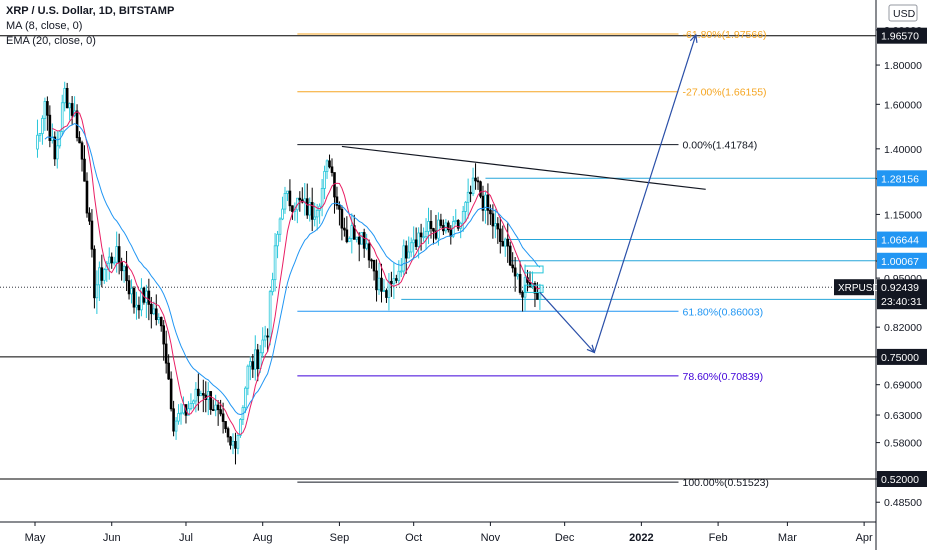 The width and height of the screenshot is (932, 550). Describe the element at coordinates (112, 538) in the screenshot. I see `x-tick-label: Jun` at that location.